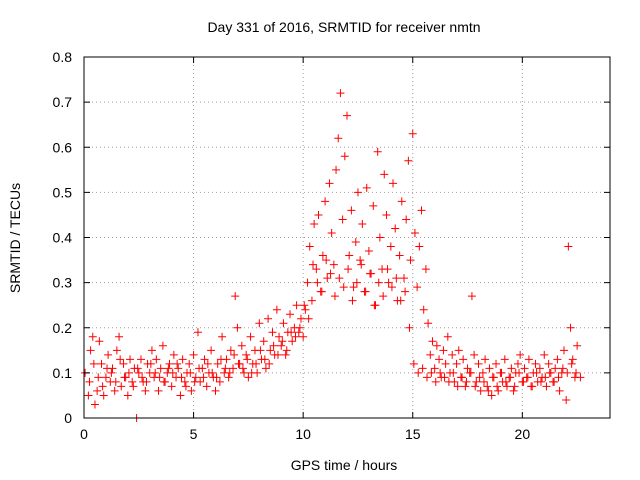 The image size is (640, 480). What do you see at coordinates (63, 57) in the screenshot?
I see `y-tick-label: 0.8` at bounding box center [63, 57].